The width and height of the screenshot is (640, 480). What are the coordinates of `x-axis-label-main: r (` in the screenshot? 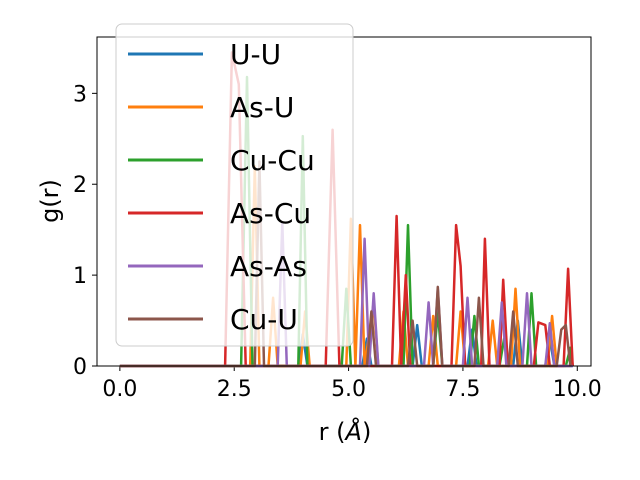 It's located at (332, 432).